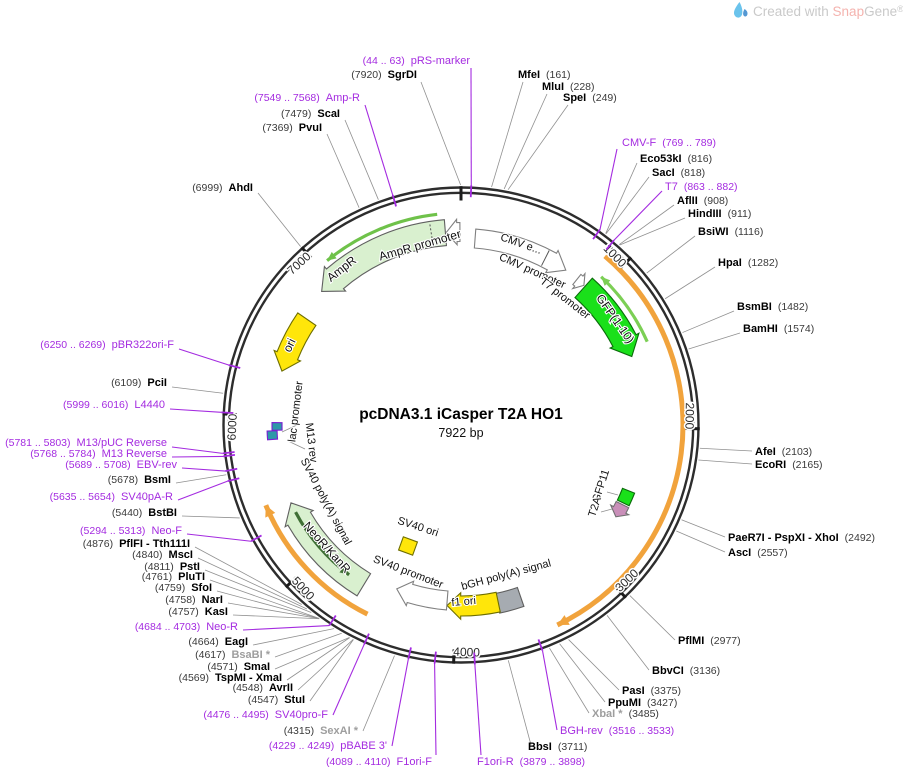  I want to click on label-neo-f: (5294 .. 5313) Neo-F, so click(131, 531).